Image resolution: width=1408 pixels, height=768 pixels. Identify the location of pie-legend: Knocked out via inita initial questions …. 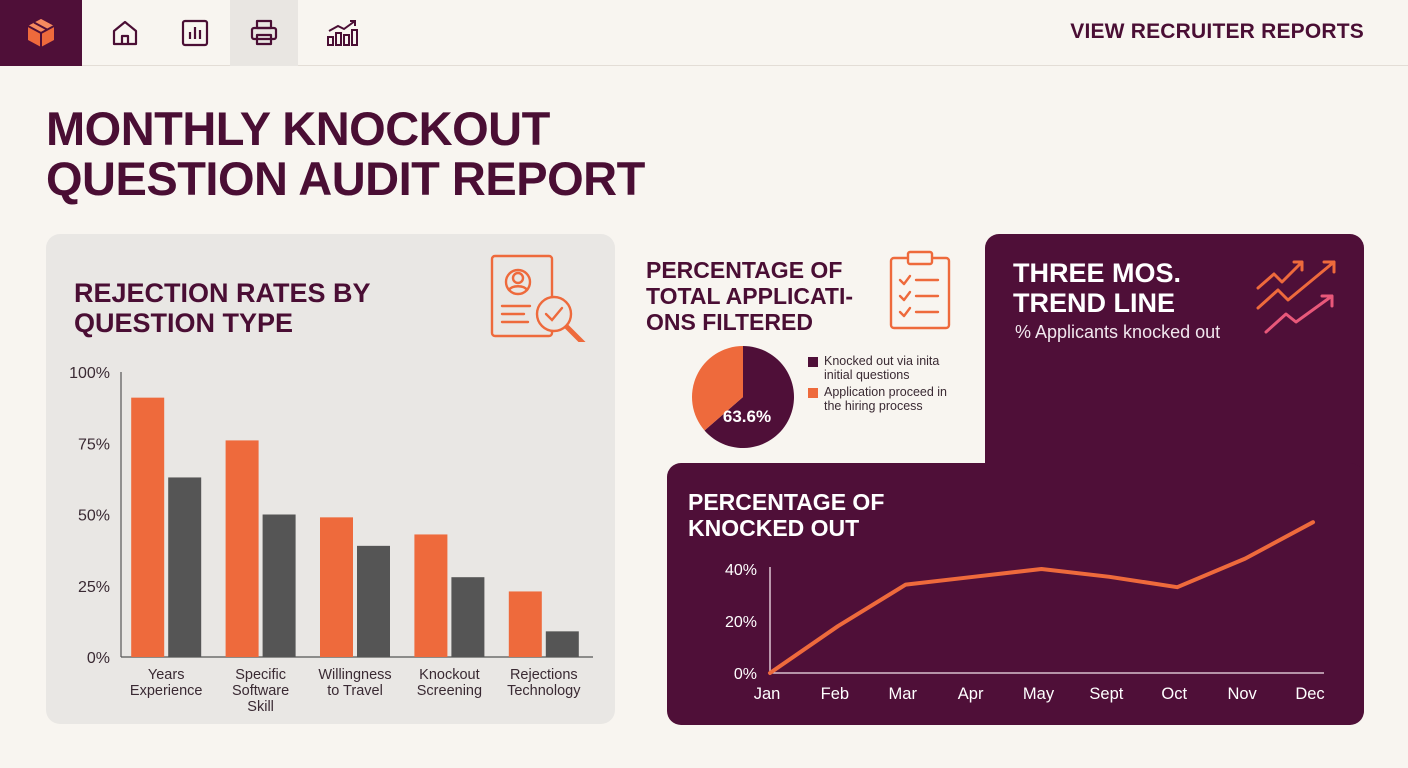
(883, 385).